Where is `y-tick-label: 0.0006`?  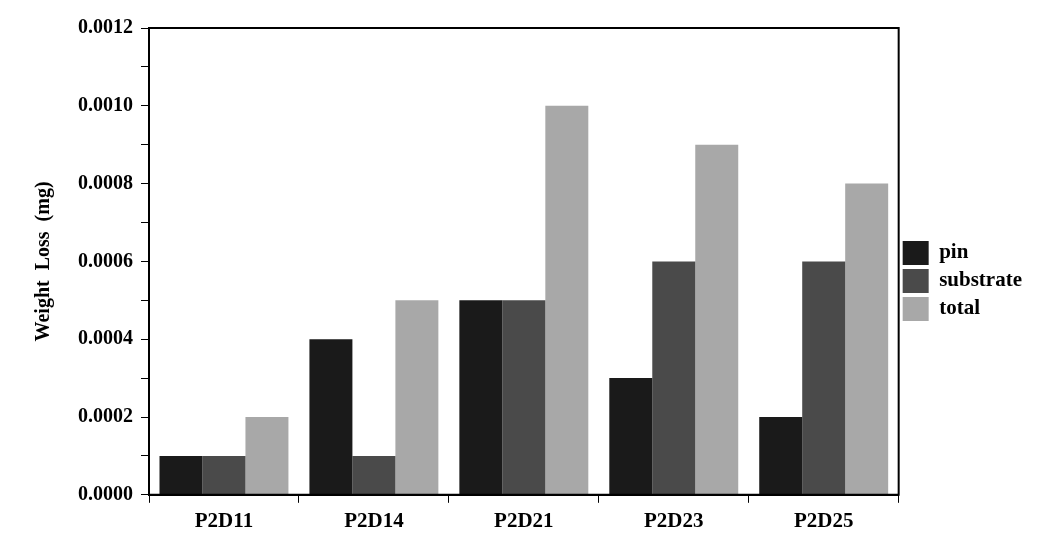 y-tick-label: 0.0006 is located at coordinates (105, 259).